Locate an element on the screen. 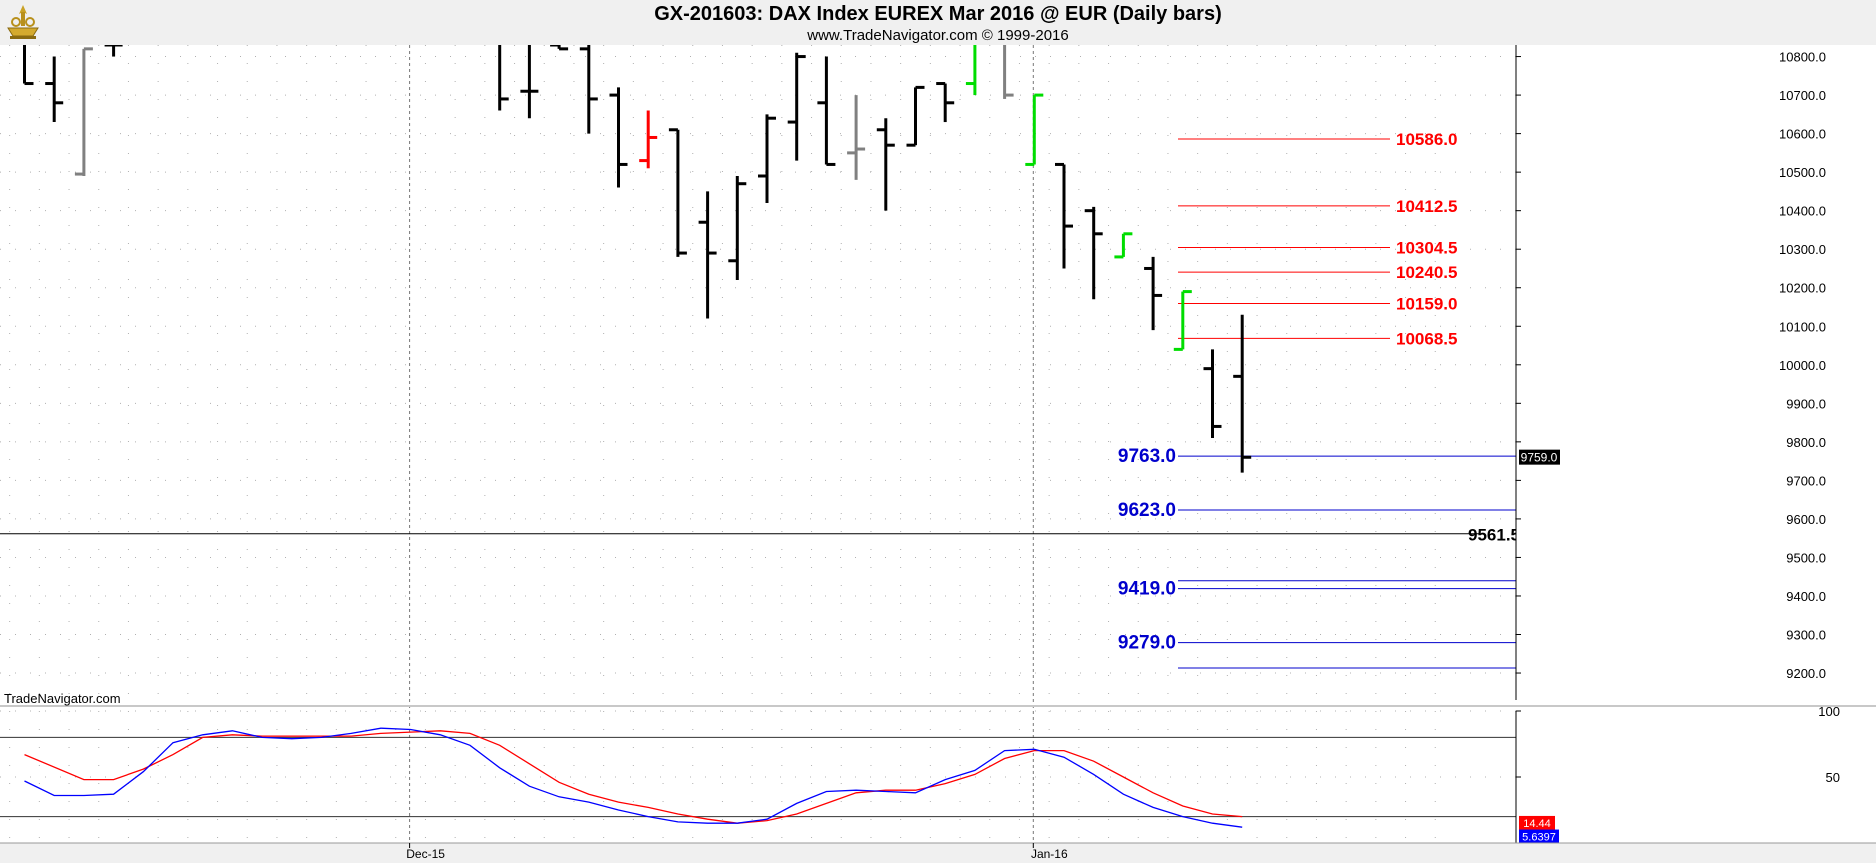 This screenshot has height=863, width=1876. resistance-label: 10068.5 is located at coordinates (1426, 338).